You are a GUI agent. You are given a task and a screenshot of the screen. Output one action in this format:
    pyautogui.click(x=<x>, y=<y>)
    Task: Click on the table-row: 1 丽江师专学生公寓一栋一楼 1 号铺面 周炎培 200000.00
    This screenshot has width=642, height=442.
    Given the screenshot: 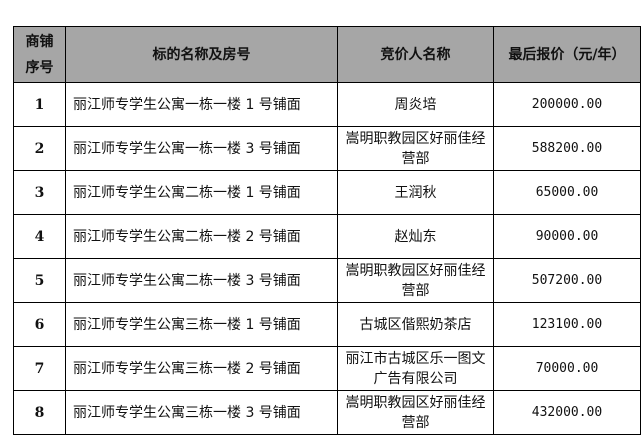 What is the action you would take?
    pyautogui.click(x=327, y=104)
    